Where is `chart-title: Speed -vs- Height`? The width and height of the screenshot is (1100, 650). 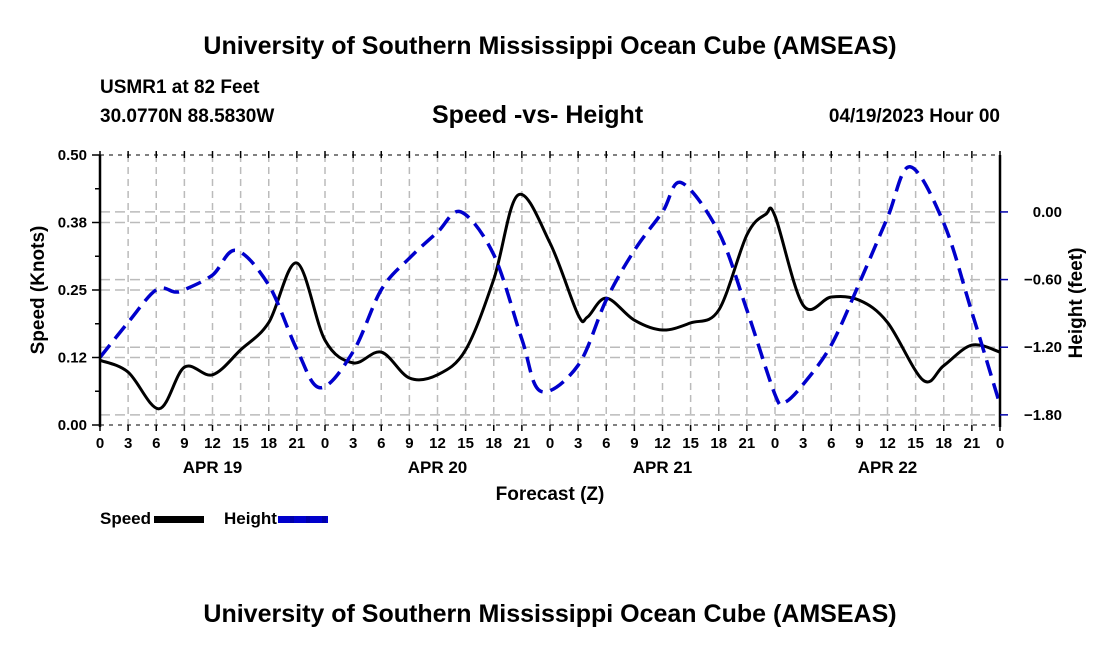 chart-title: Speed -vs- Height is located at coordinates (538, 115).